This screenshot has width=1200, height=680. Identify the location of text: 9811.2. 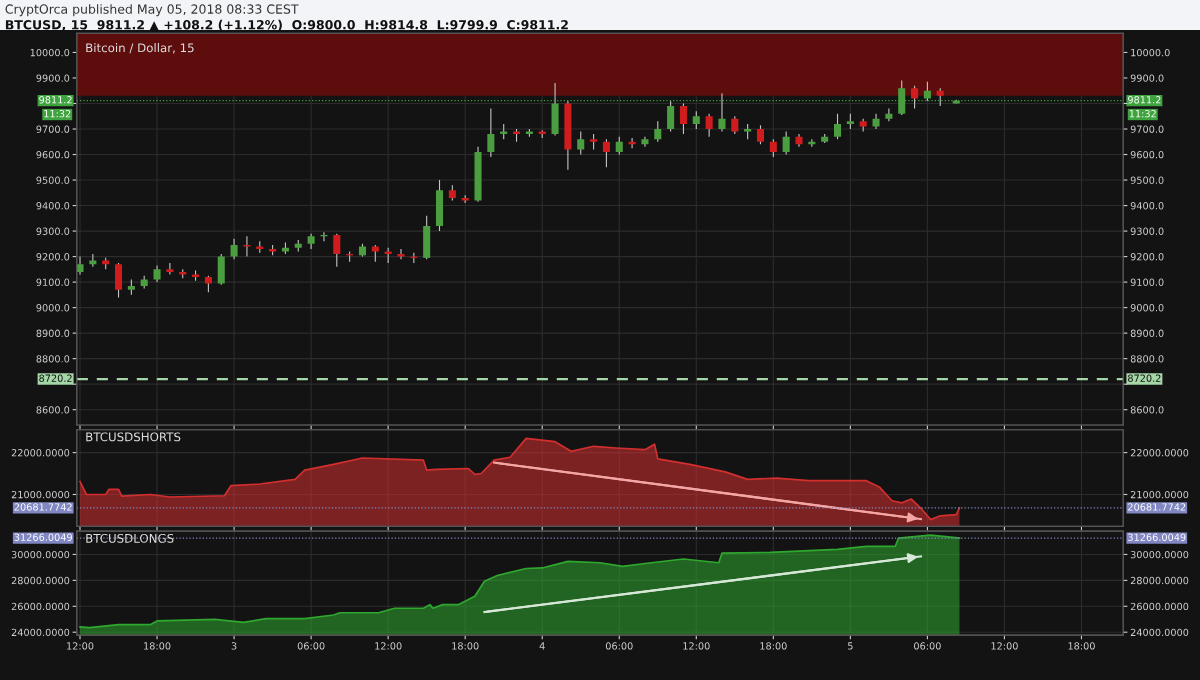
(55, 100).